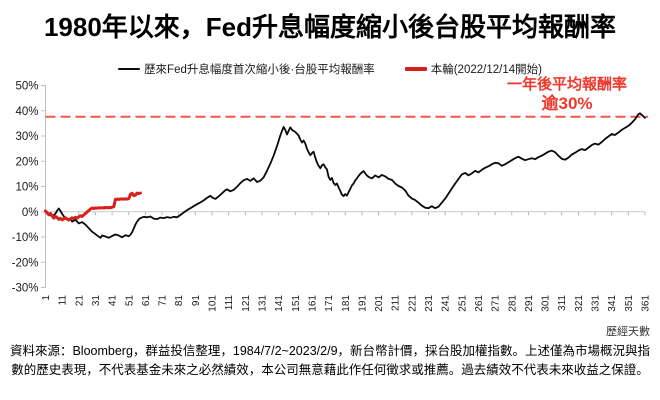  I want to click on x-tick-label: 151, so click(296, 303).